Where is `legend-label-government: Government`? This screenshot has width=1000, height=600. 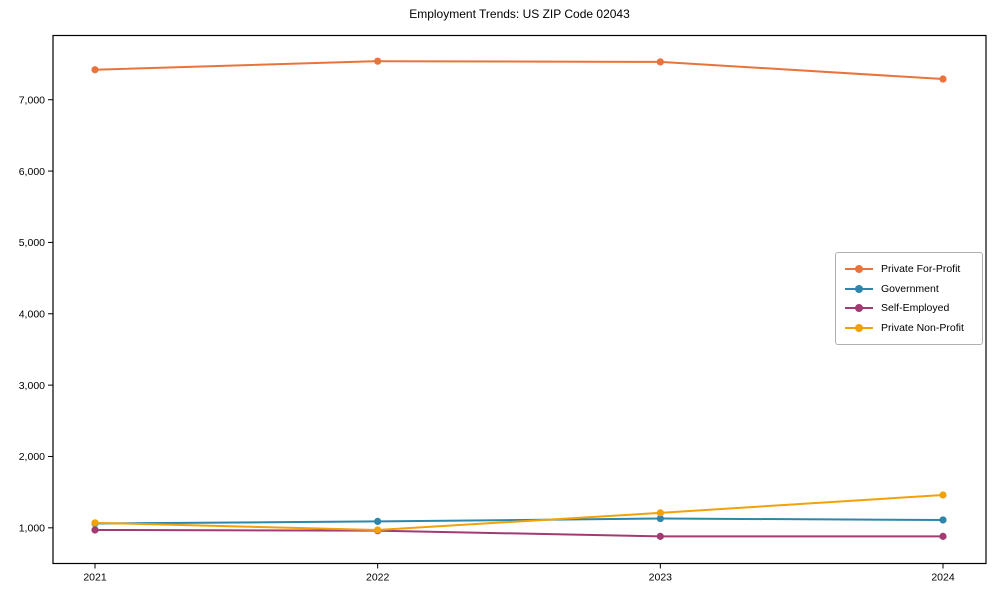 legend-label-government: Government is located at coordinates (910, 288).